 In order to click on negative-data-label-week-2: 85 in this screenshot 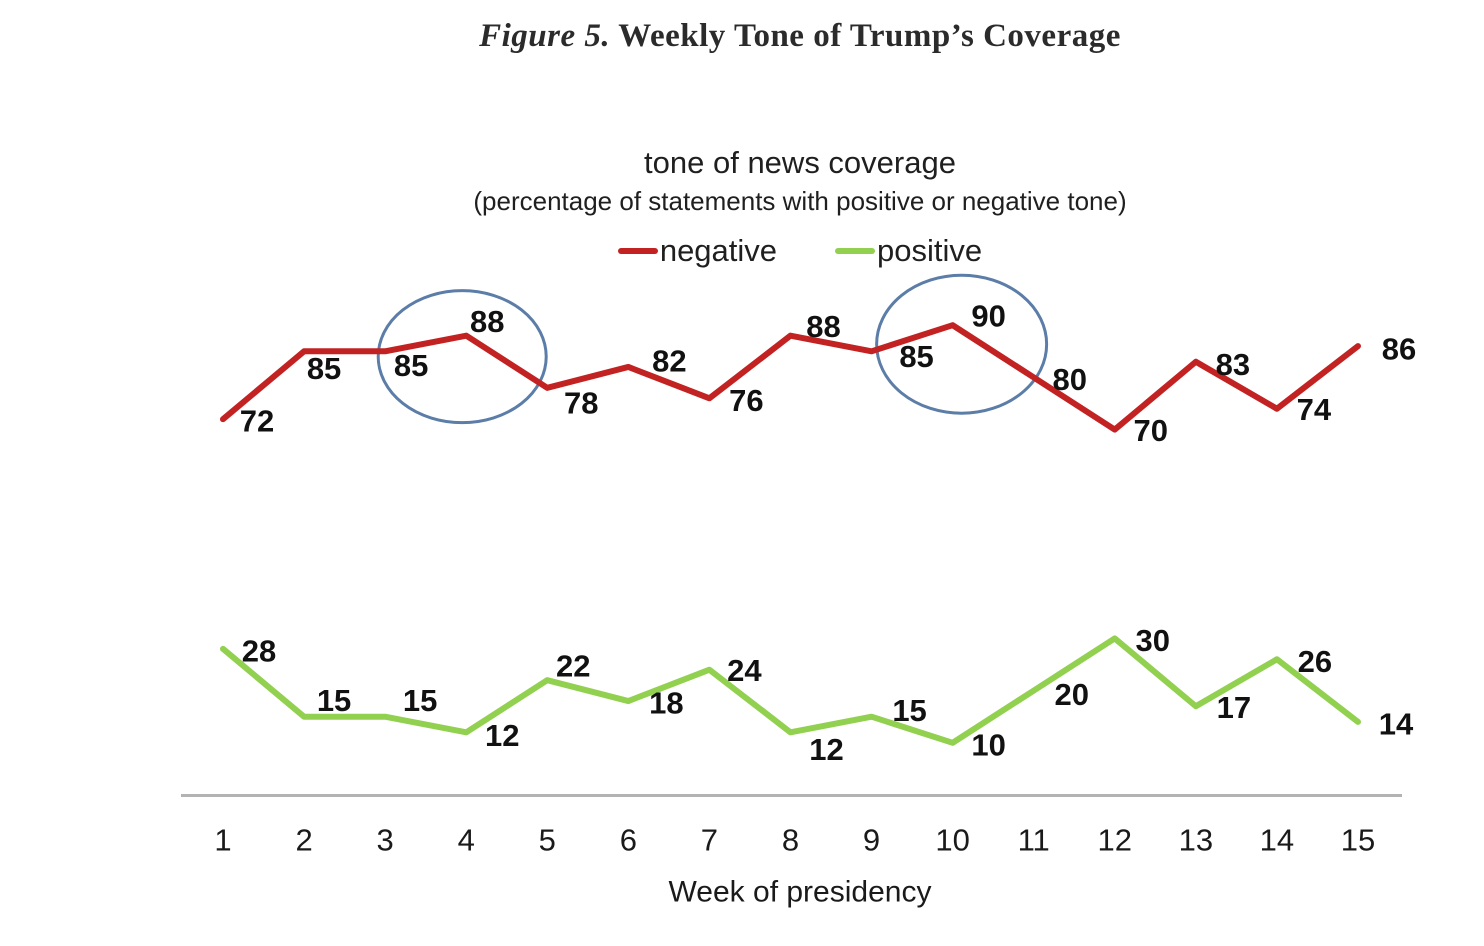, I will do `click(324, 368)`.